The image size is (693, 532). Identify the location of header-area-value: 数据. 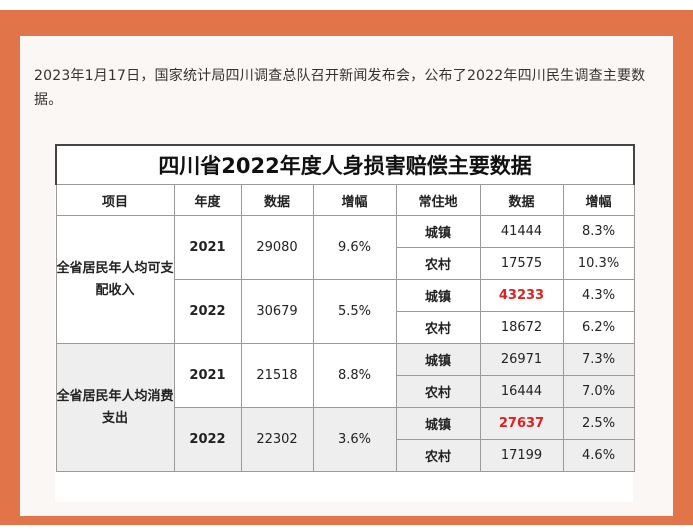
(521, 200).